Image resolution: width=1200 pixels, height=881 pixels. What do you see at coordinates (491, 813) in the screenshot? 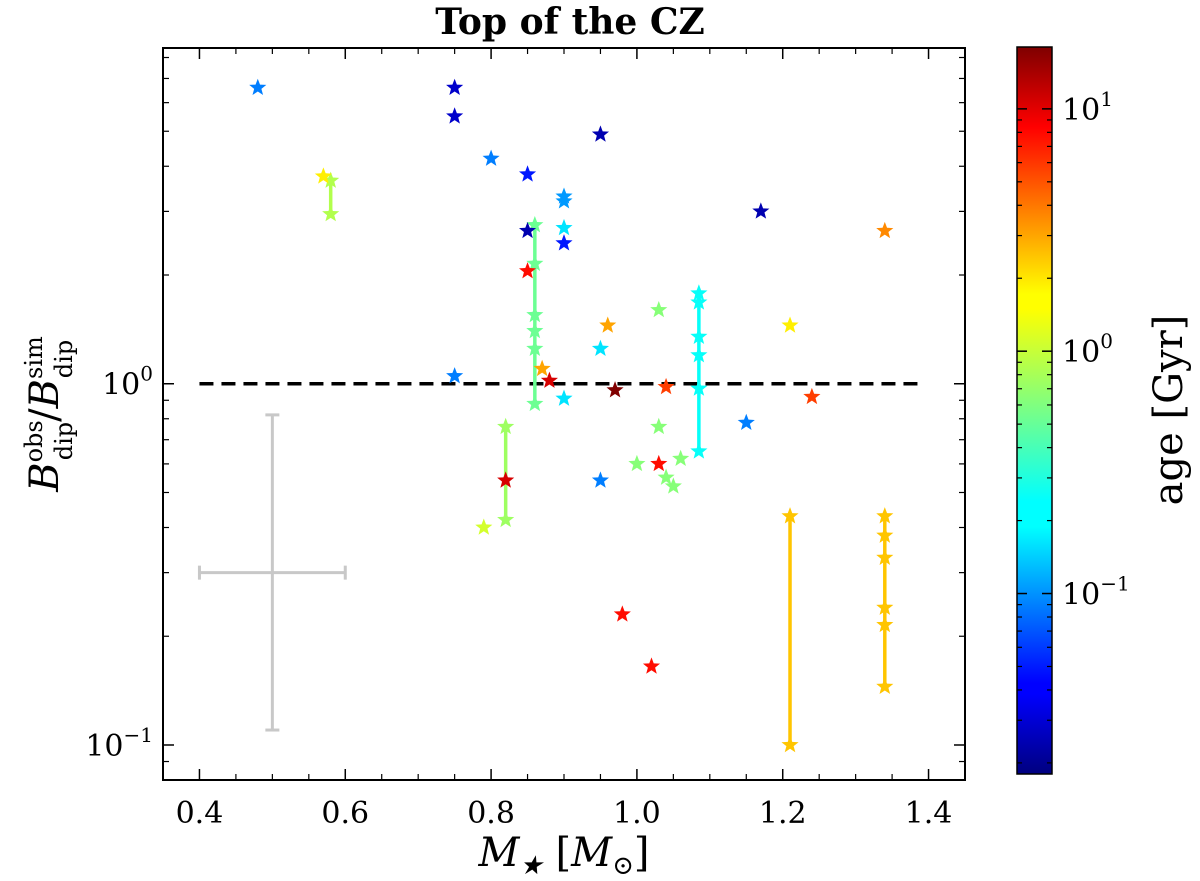
I see `x-tick-label: 0.8` at bounding box center [491, 813].